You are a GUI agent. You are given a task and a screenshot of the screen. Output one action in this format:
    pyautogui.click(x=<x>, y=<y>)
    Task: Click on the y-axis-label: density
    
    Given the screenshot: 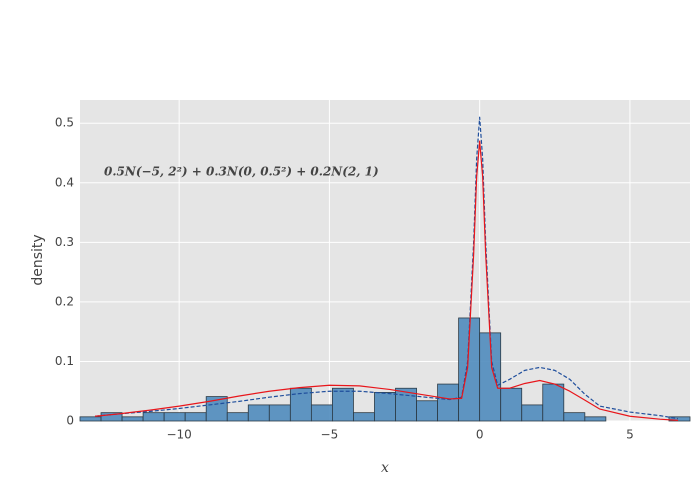 What is the action you would take?
    pyautogui.click(x=38, y=259)
    